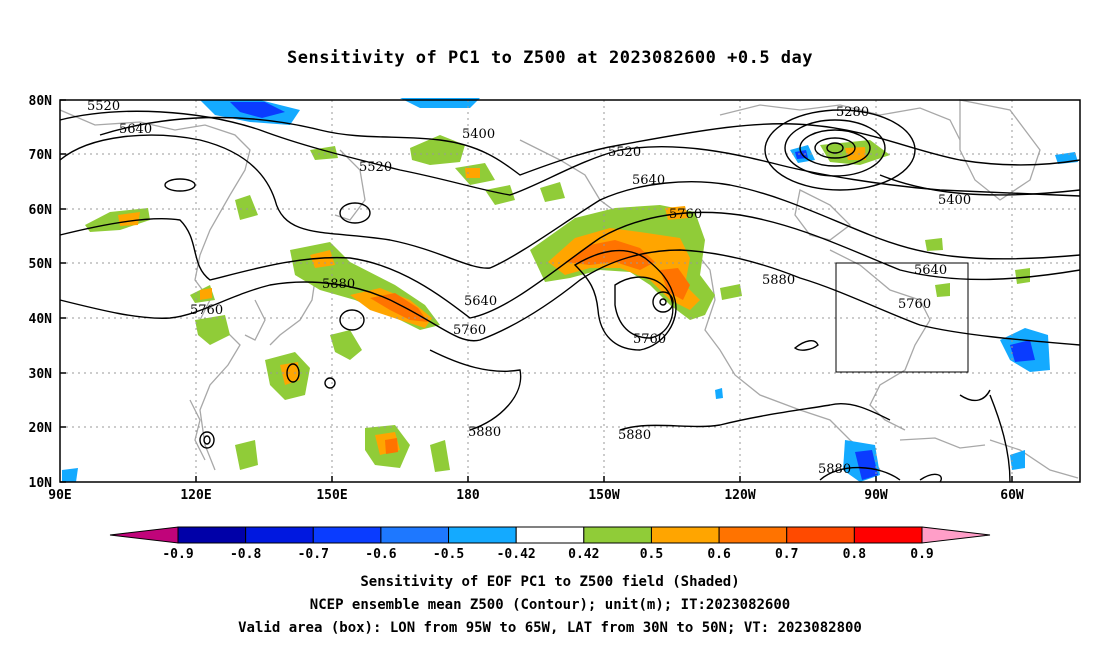  Describe the element at coordinates (468, 495) in the screenshot. I see `lon-label: 180` at that location.